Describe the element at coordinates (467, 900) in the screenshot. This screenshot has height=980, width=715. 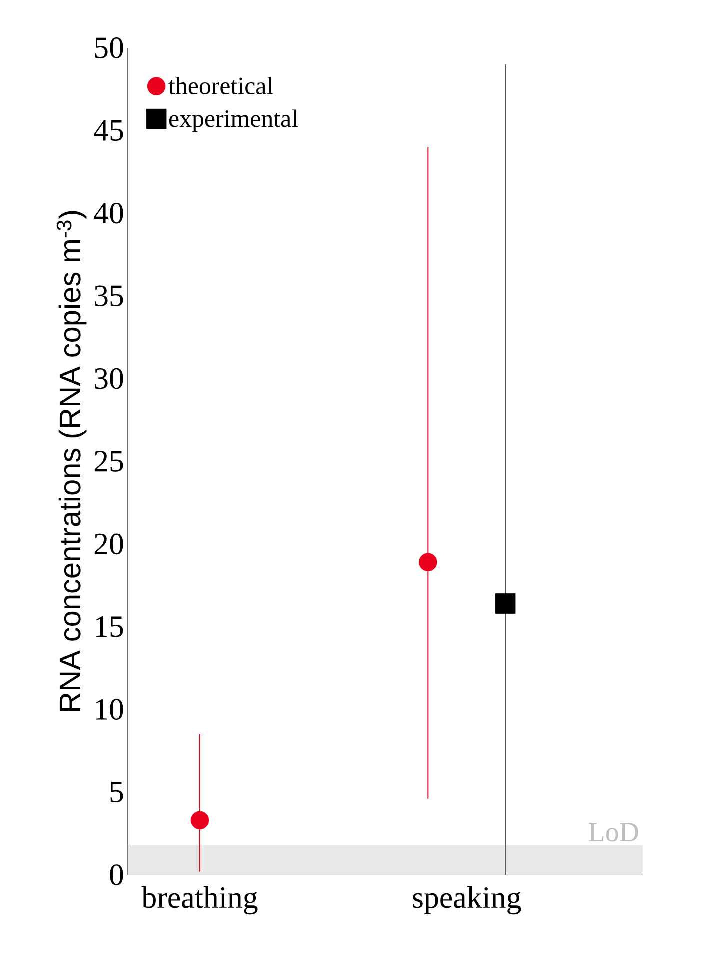
I see `x-tick-label: speaking` at that location.